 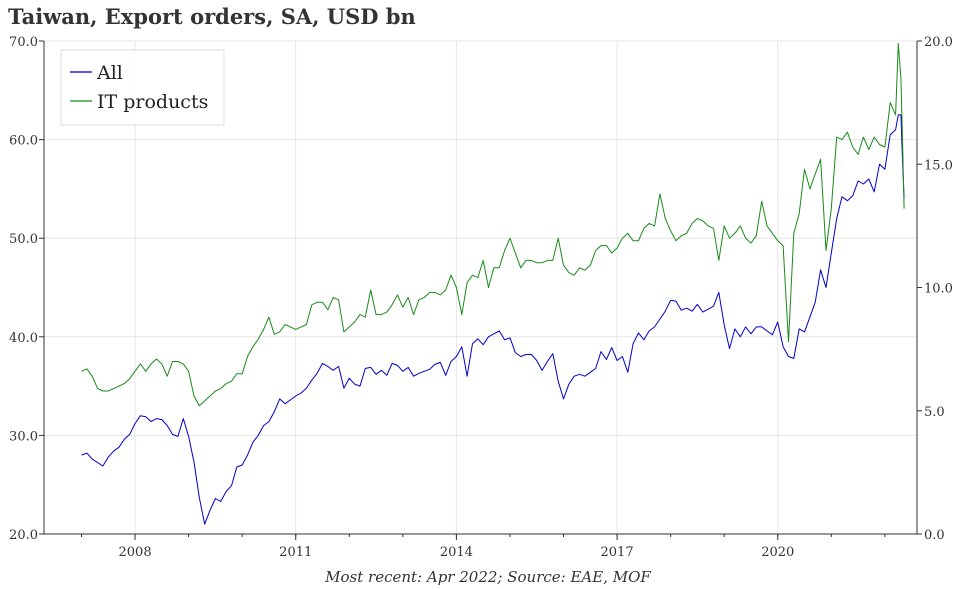 What do you see at coordinates (617, 552) in the screenshot?
I see `x-tick-label: 2017` at bounding box center [617, 552].